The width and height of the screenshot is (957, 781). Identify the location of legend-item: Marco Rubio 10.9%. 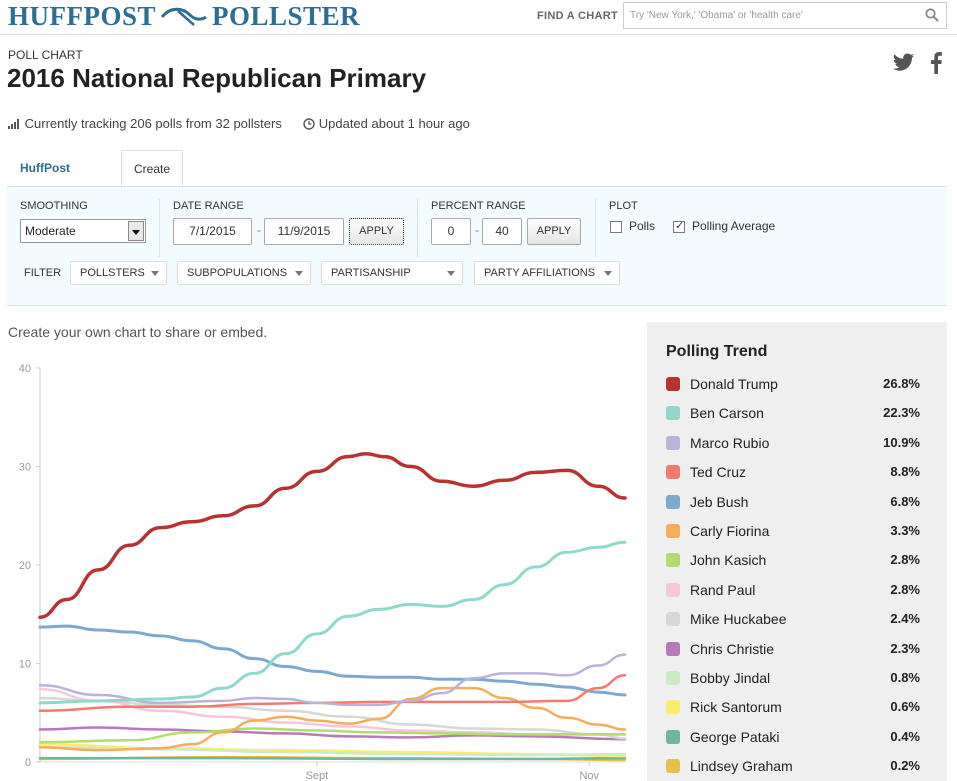
(793, 444).